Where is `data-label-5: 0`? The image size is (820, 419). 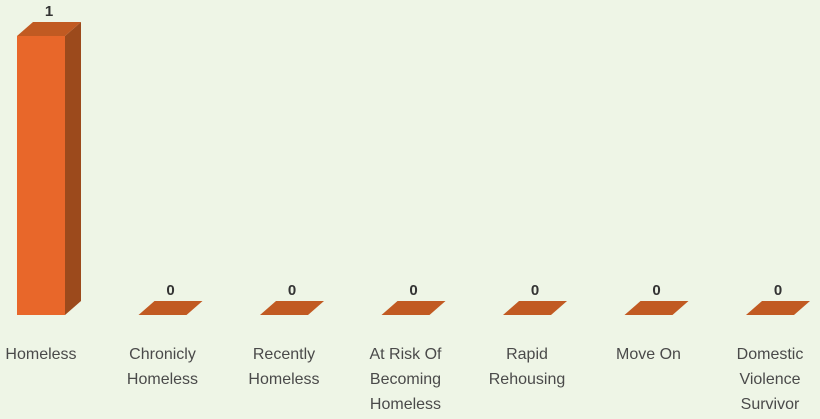 data-label-5: 0 is located at coordinates (656, 290).